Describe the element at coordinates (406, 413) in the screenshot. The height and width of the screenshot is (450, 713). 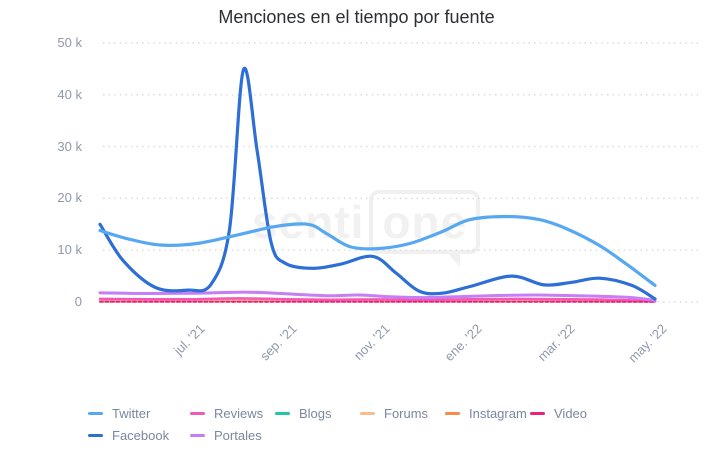
I see `legend-item-label: Forums` at that location.